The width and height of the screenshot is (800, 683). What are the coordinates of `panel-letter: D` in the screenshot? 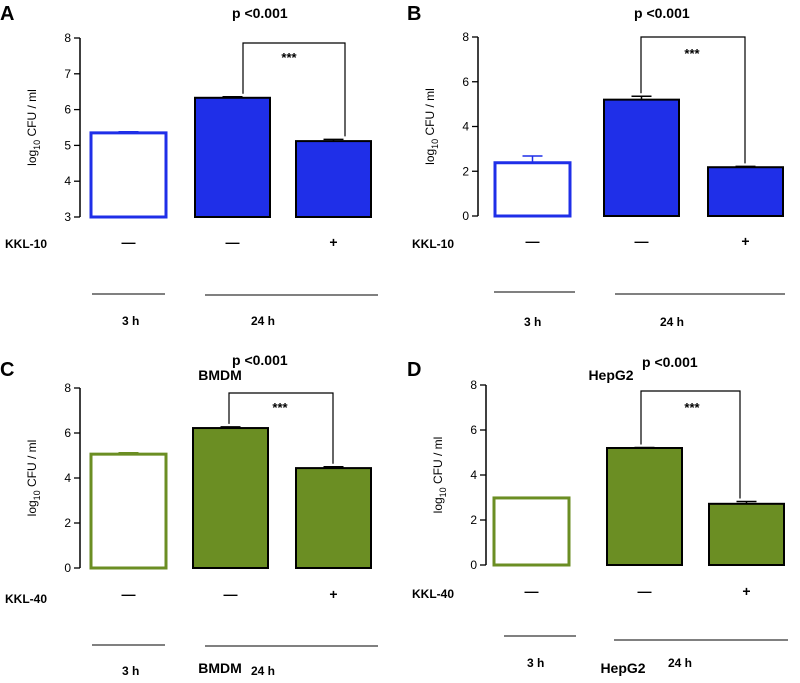 It's located at (414, 370).